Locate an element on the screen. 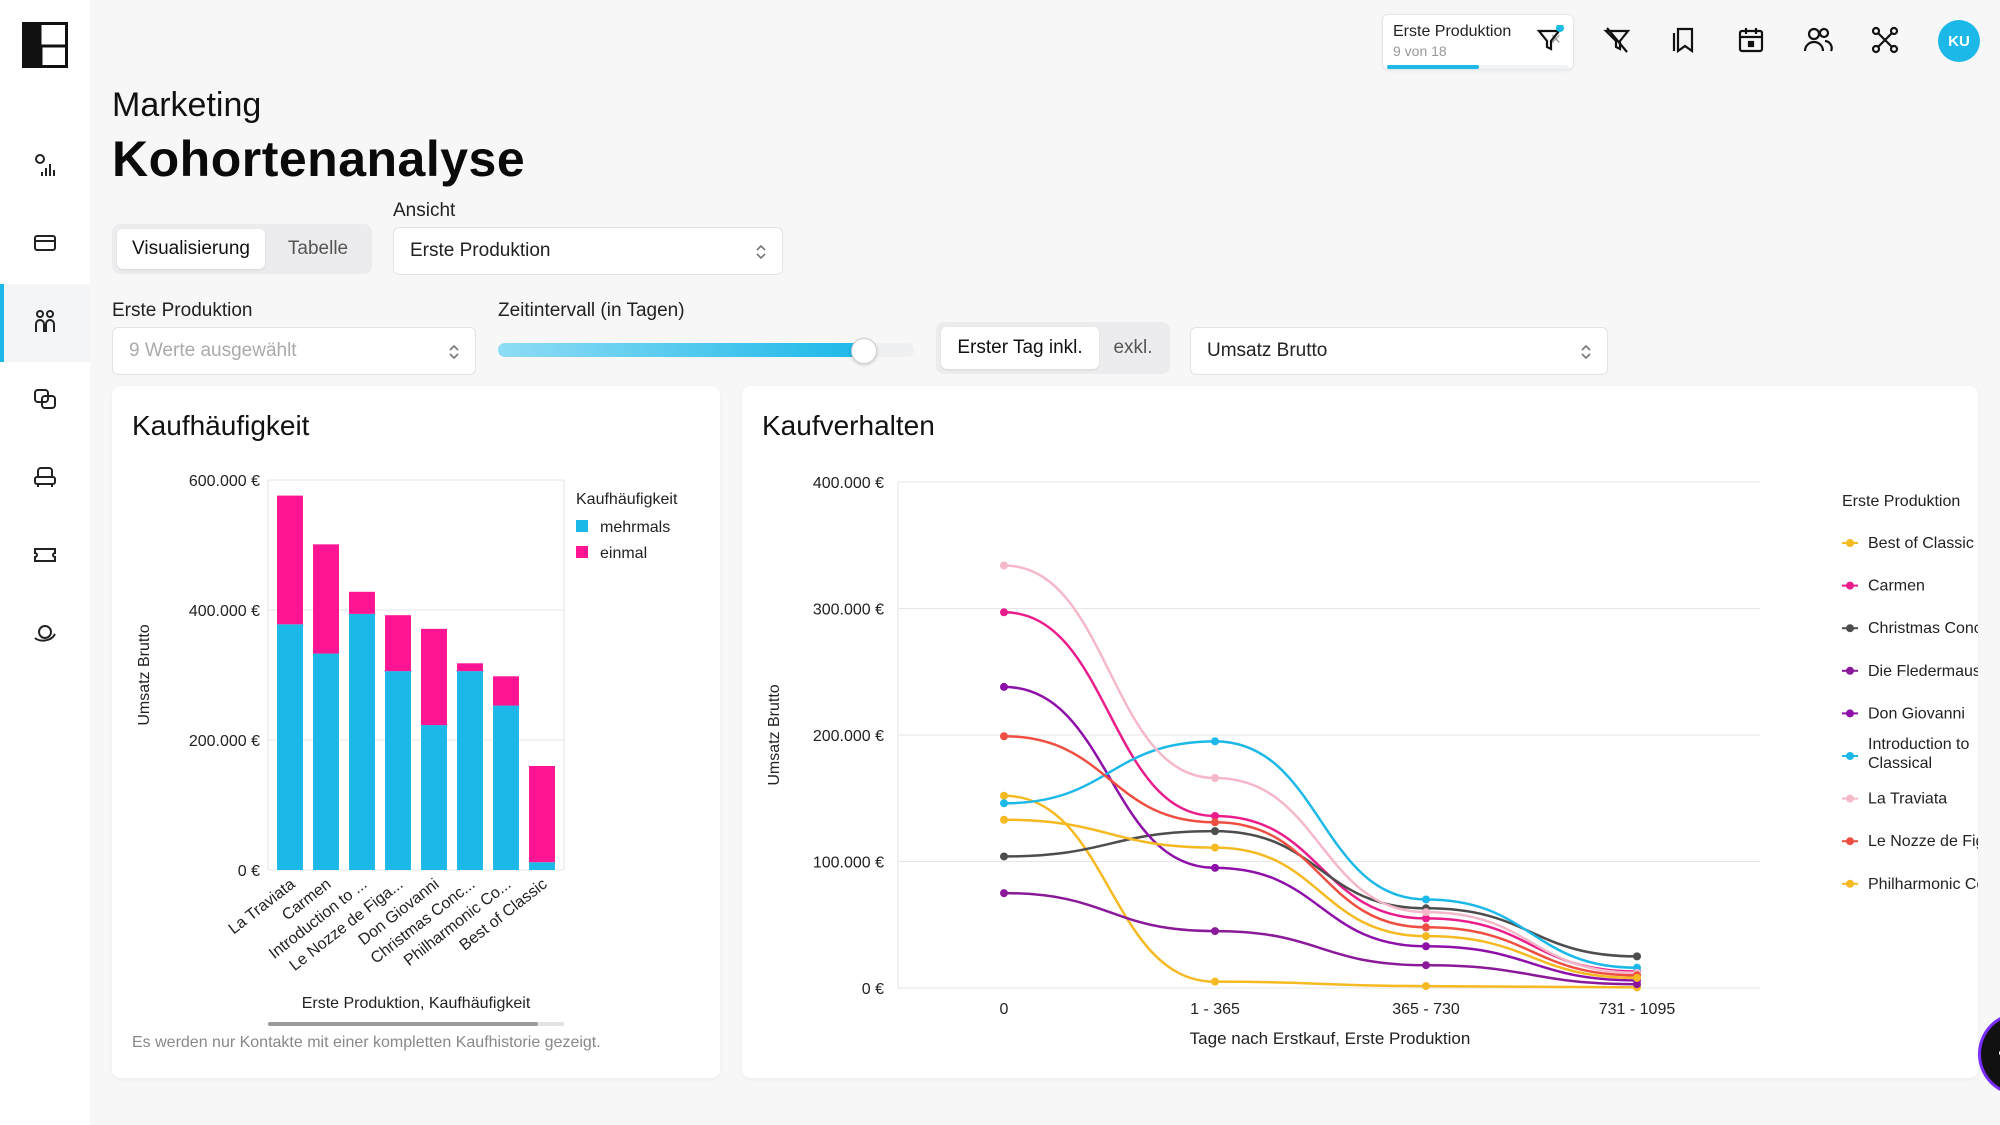 This screenshot has width=2000, height=1125. app-logo is located at coordinates (45, 45).